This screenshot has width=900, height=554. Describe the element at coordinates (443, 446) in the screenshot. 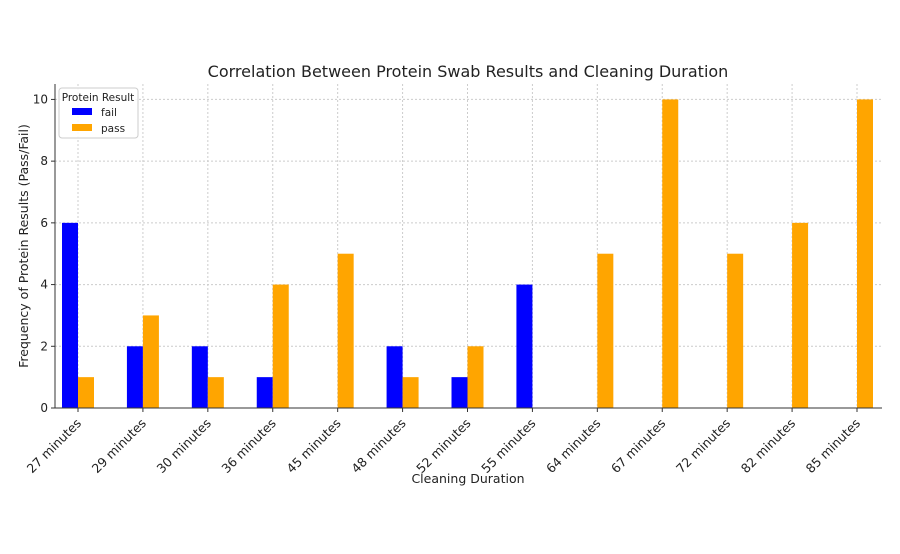

I see `x-tick-label: 52 minutes` at that location.